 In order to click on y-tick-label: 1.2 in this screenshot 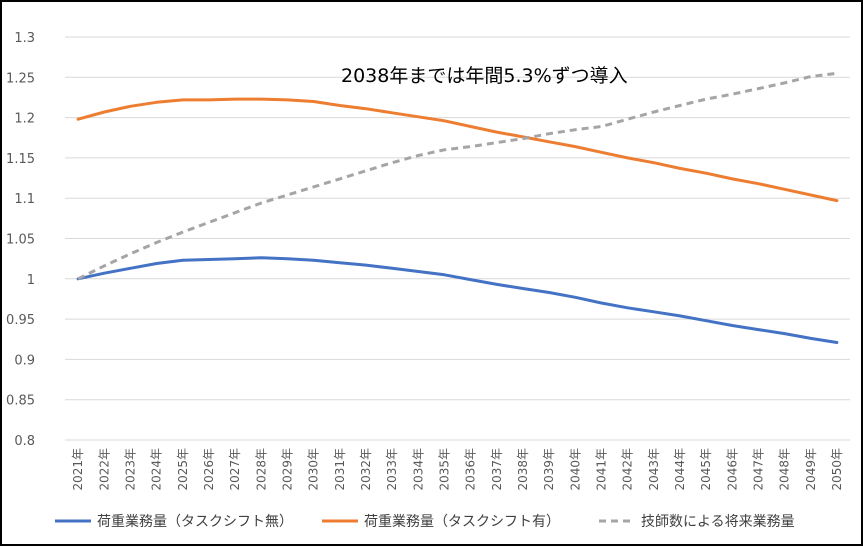, I will do `click(24, 119)`.